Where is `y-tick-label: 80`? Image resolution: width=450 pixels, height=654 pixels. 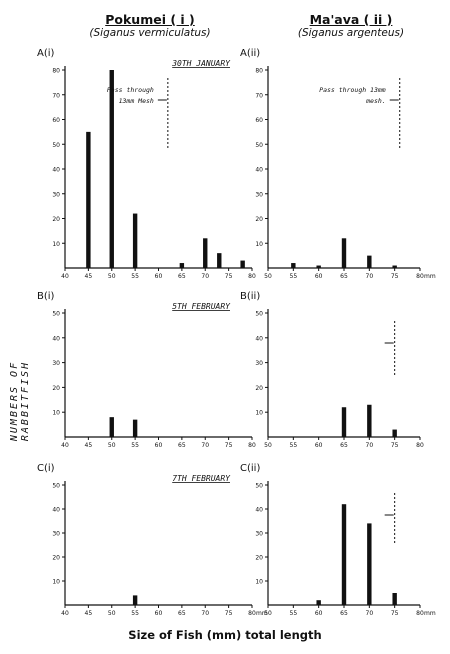 y-tick-label: 80 is located at coordinates (259, 71).